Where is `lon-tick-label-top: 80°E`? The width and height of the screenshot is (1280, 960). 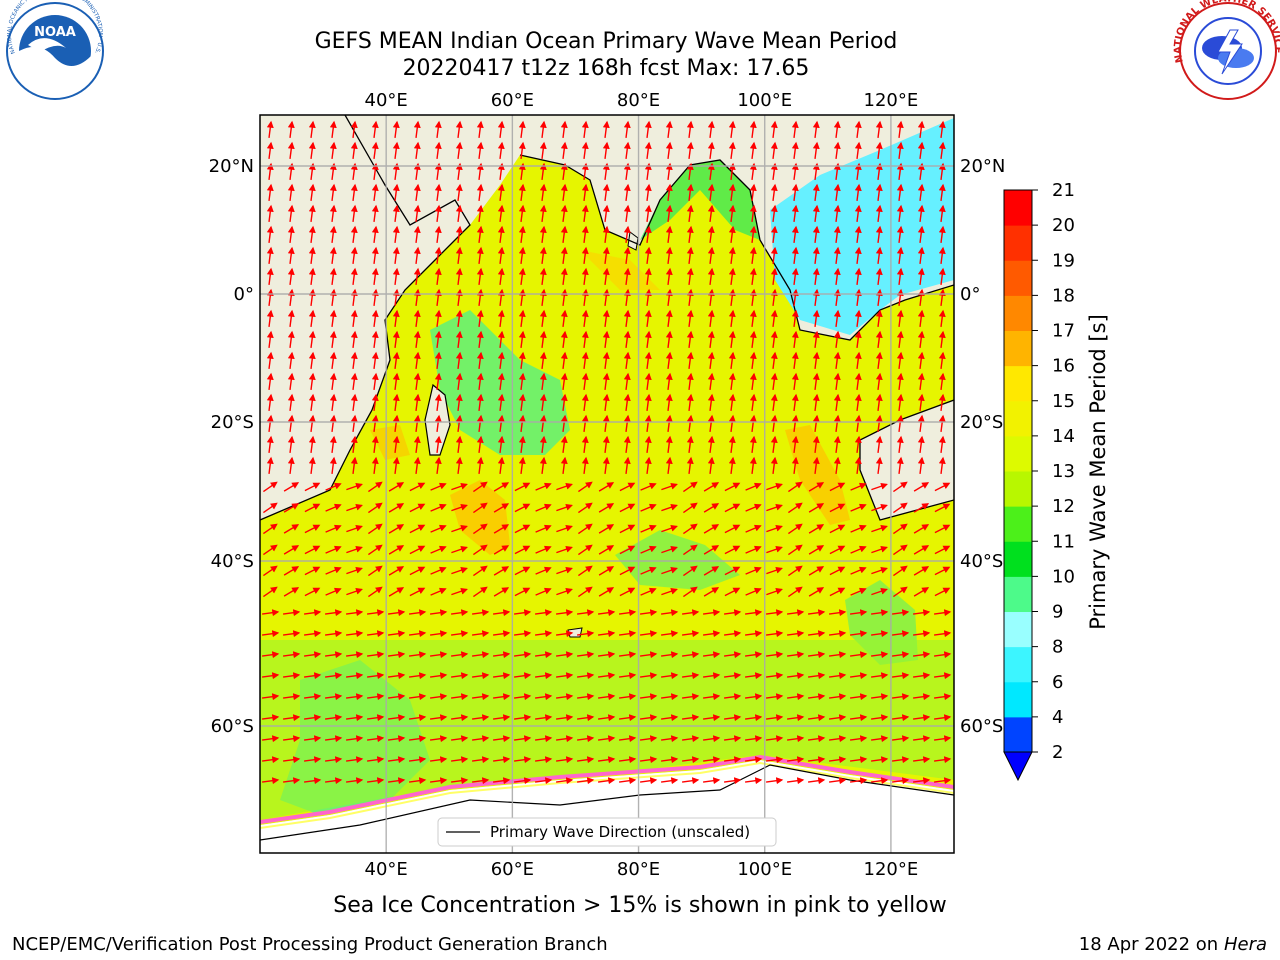
lon-tick-label-top: 80°E is located at coordinates (638, 100).